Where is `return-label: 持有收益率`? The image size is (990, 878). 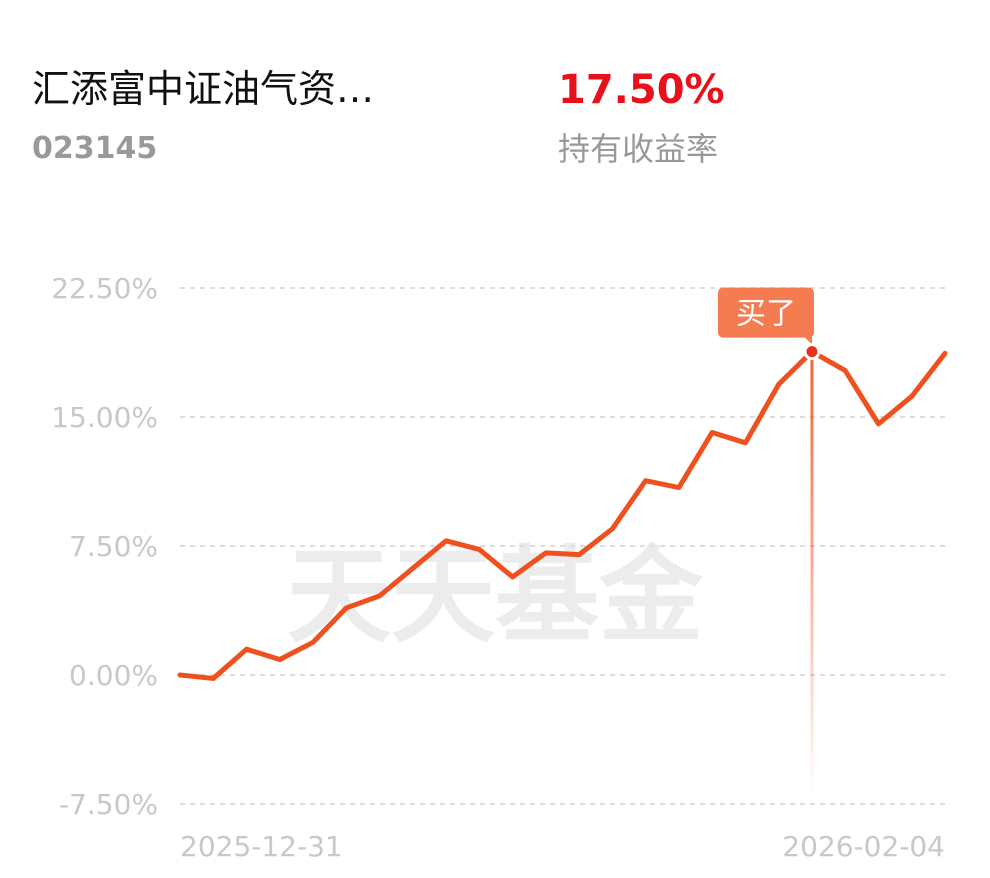 return-label: 持有收益率 is located at coordinates (638, 149).